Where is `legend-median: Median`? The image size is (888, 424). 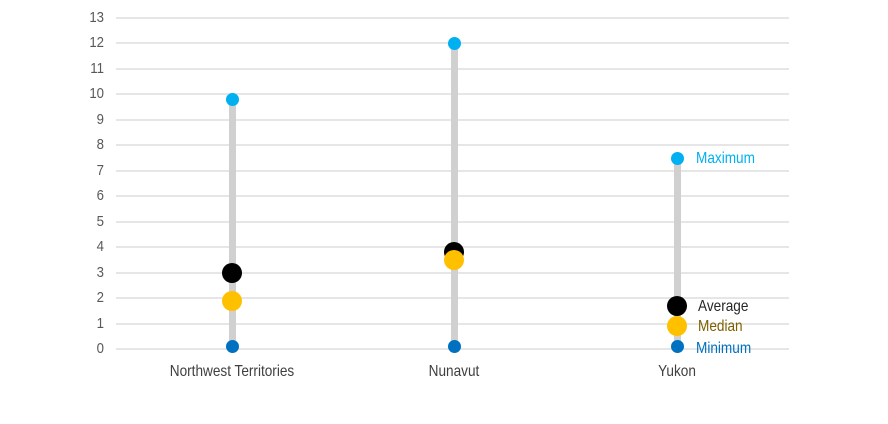 legend-median: Median is located at coordinates (720, 326).